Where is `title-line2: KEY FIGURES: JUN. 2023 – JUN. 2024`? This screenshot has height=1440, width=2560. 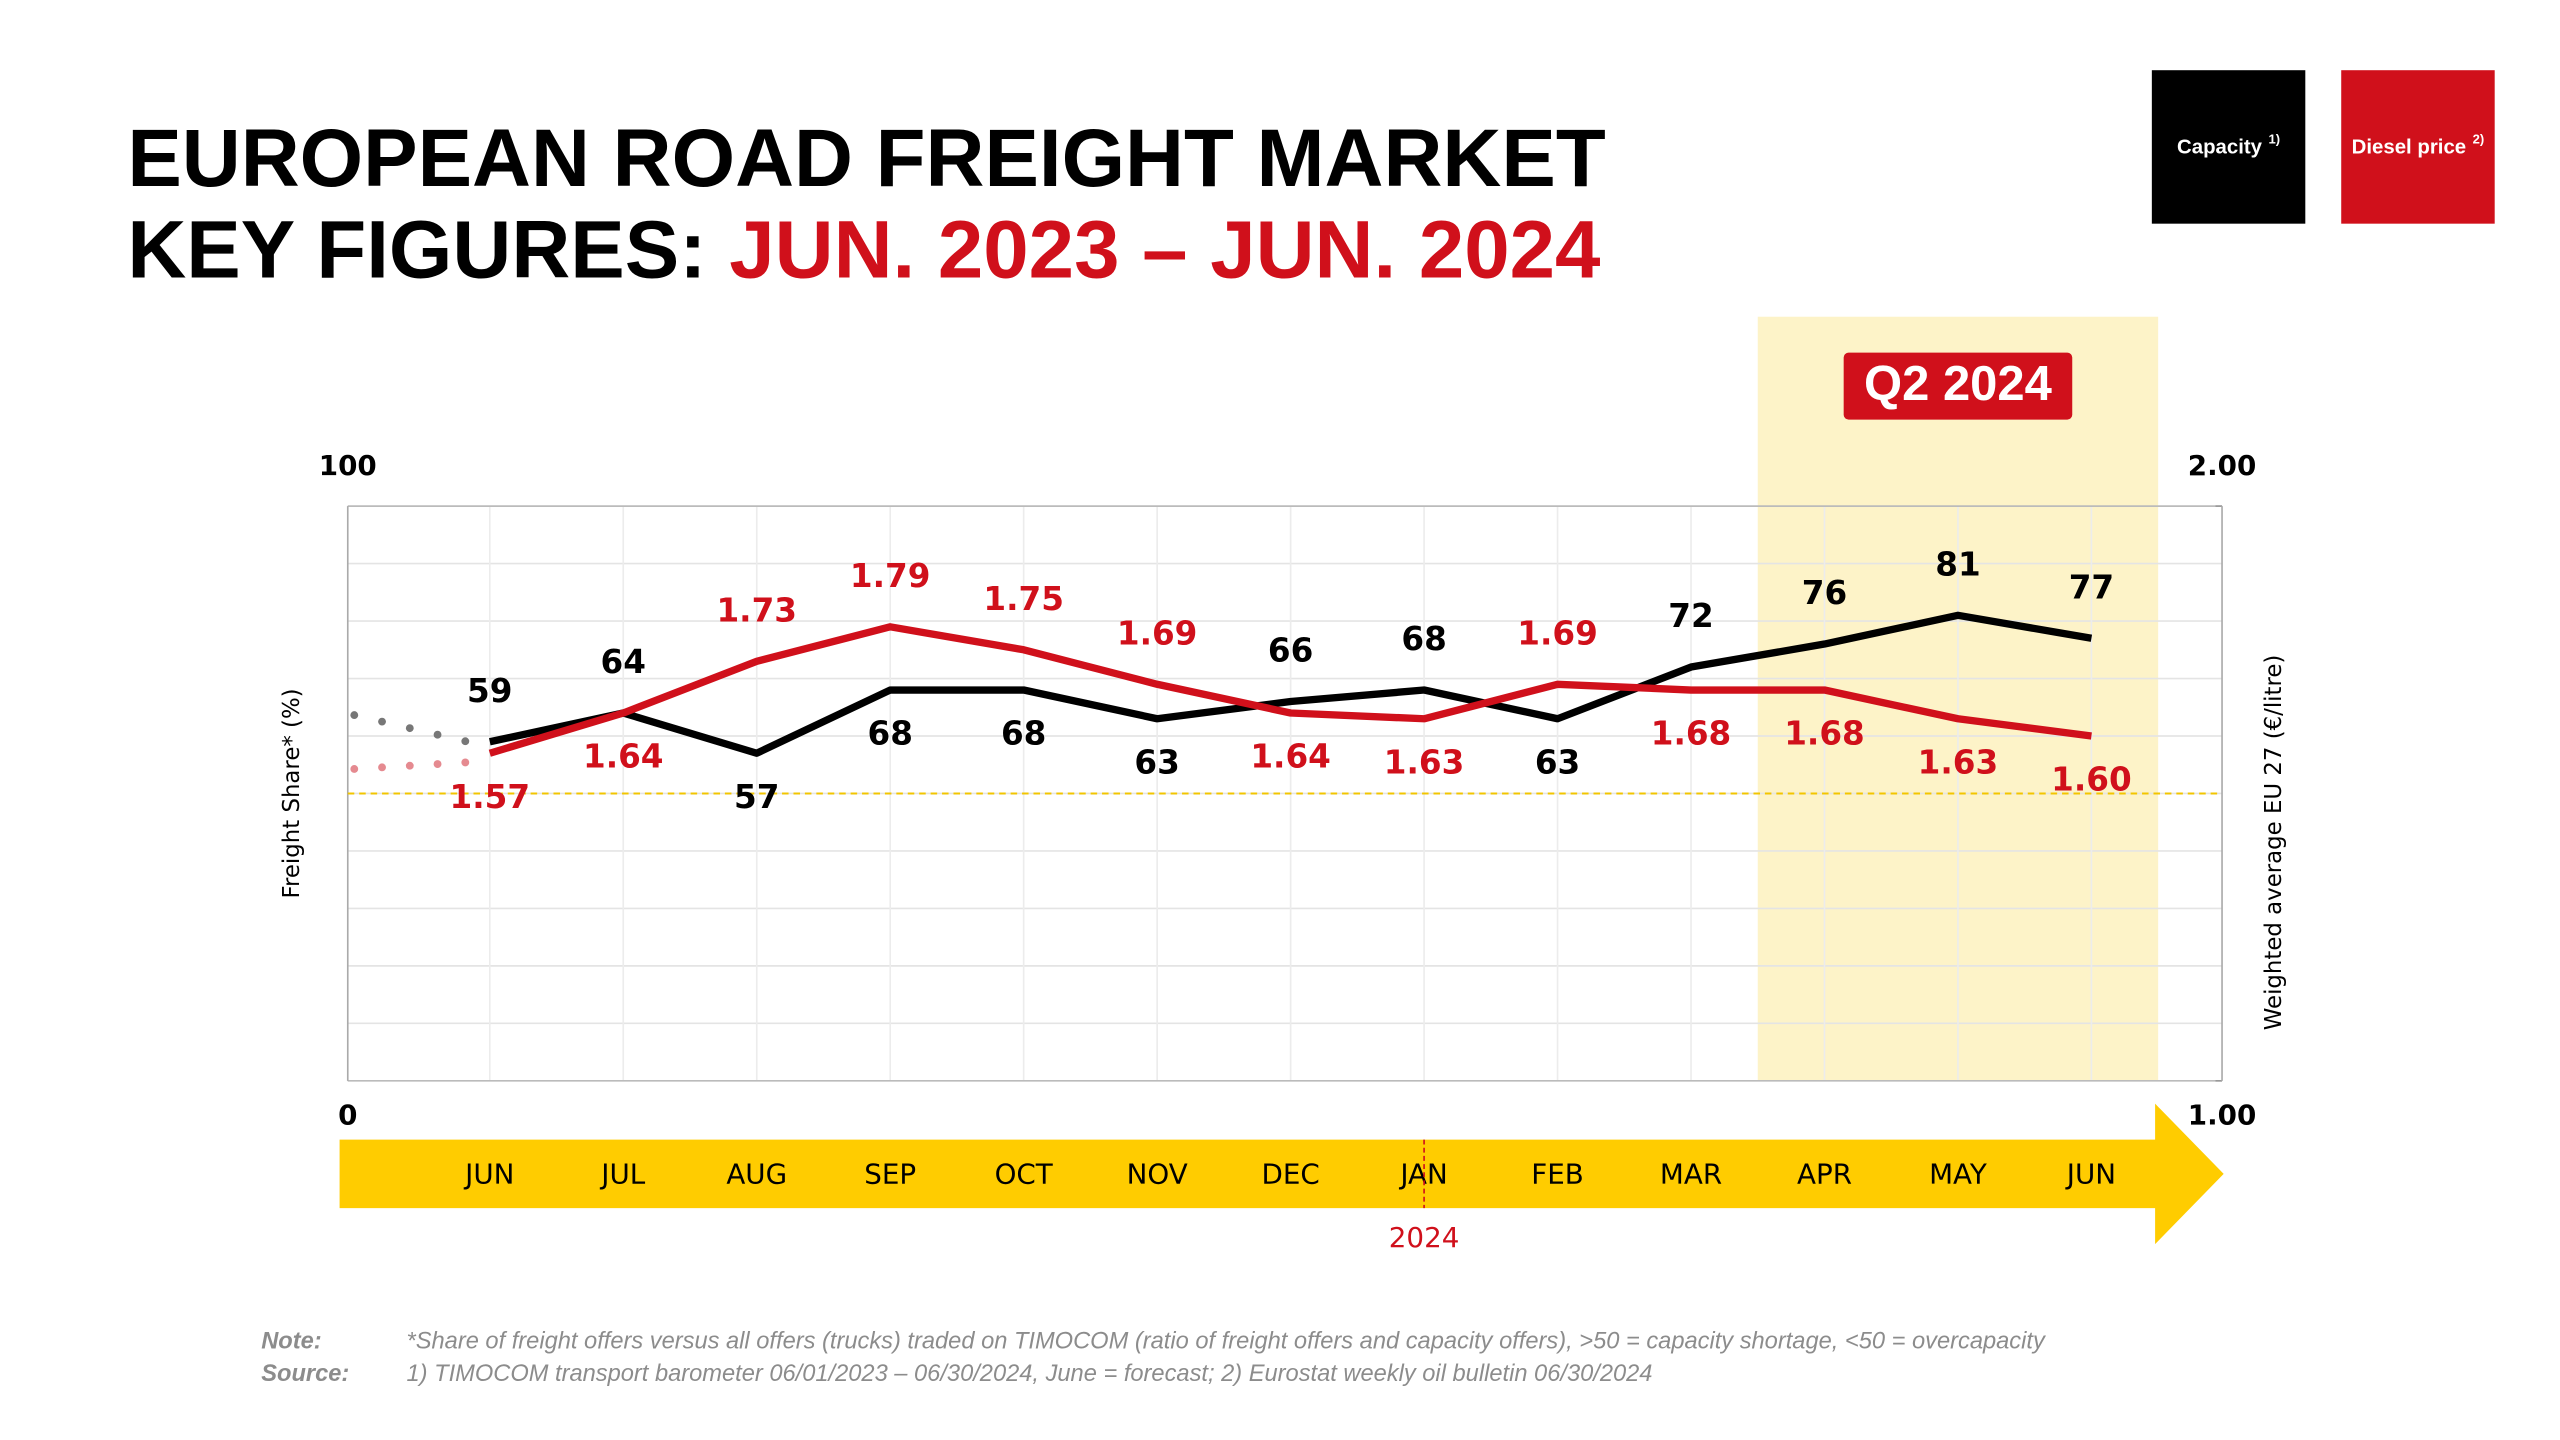 title-line2: KEY FIGURES: JUN. 2023 – JUN. 2024 is located at coordinates (863, 250).